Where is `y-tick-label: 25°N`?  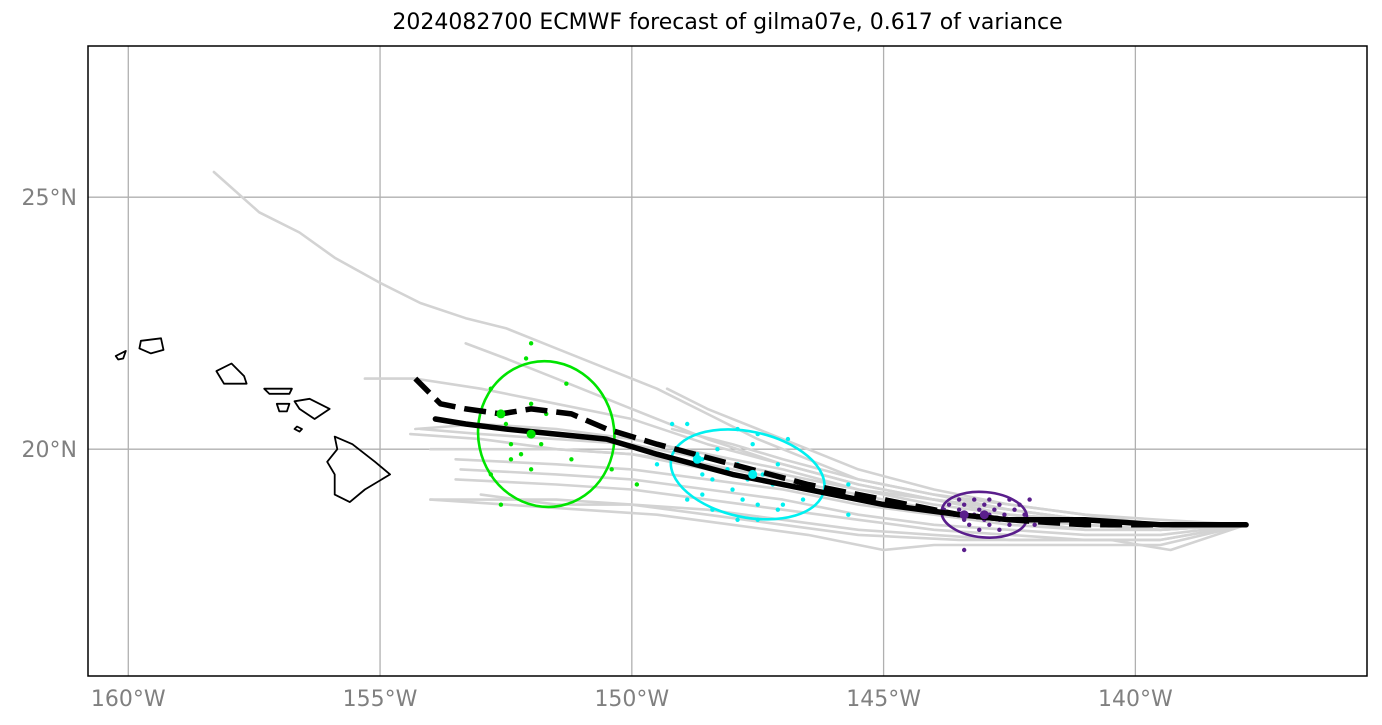 y-tick-label: 25°N is located at coordinates (49, 198).